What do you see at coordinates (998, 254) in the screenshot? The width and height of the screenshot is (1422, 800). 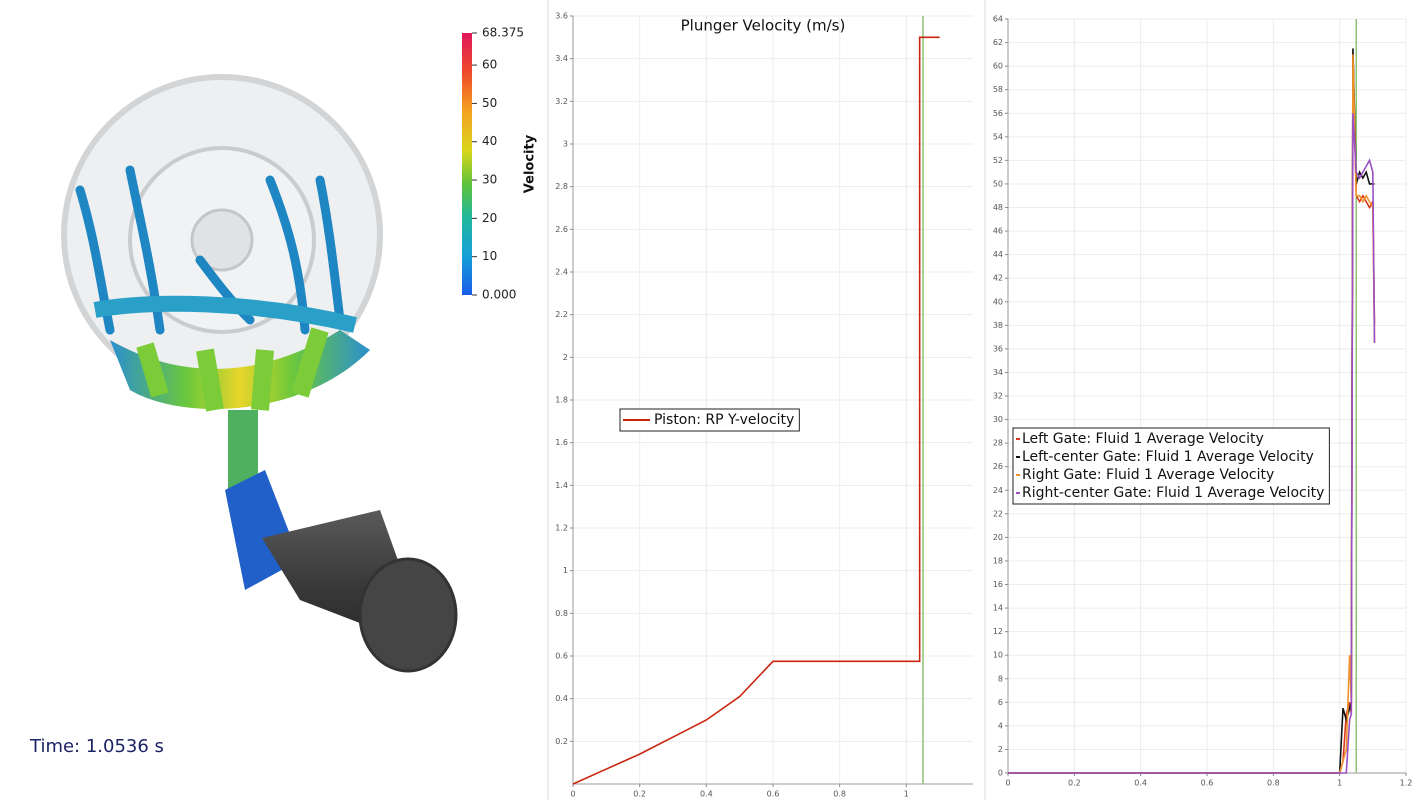 I see `y-tick-label: 44` at bounding box center [998, 254].